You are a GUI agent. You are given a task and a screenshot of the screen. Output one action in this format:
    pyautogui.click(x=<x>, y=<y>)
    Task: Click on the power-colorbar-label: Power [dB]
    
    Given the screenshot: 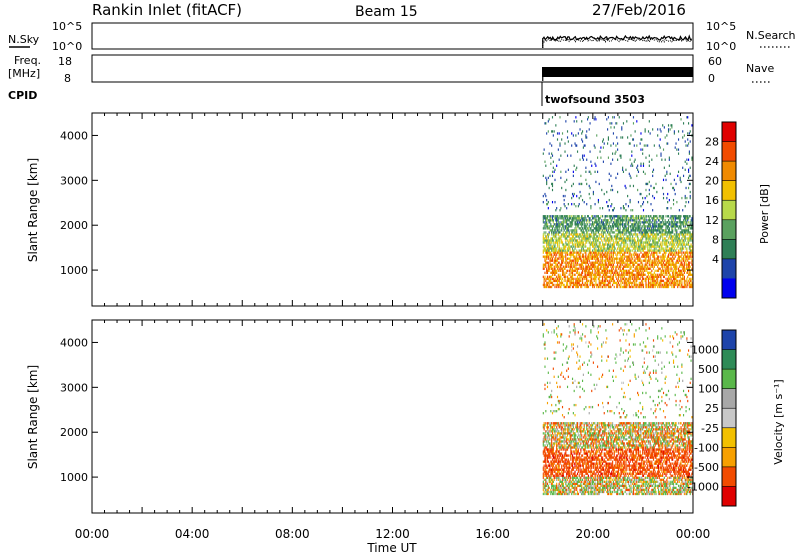 What is the action you would take?
    pyautogui.click(x=764, y=214)
    